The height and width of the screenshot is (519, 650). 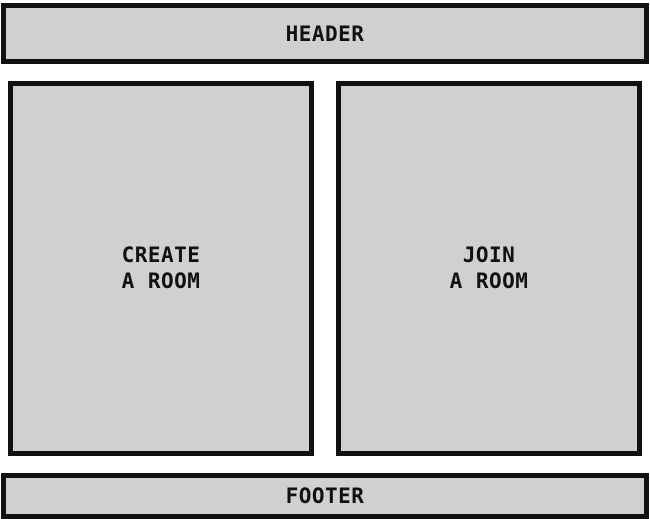 What do you see at coordinates (161, 280) in the screenshot?
I see `create-room-label-line2: A ROOM` at bounding box center [161, 280].